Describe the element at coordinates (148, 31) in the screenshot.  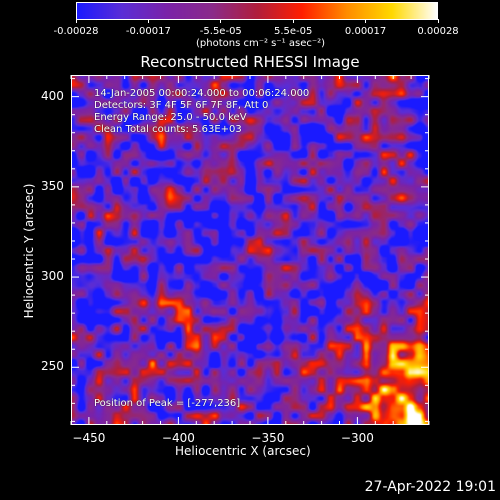
I see `colorbar-tick-label: -0.00017` at that location.